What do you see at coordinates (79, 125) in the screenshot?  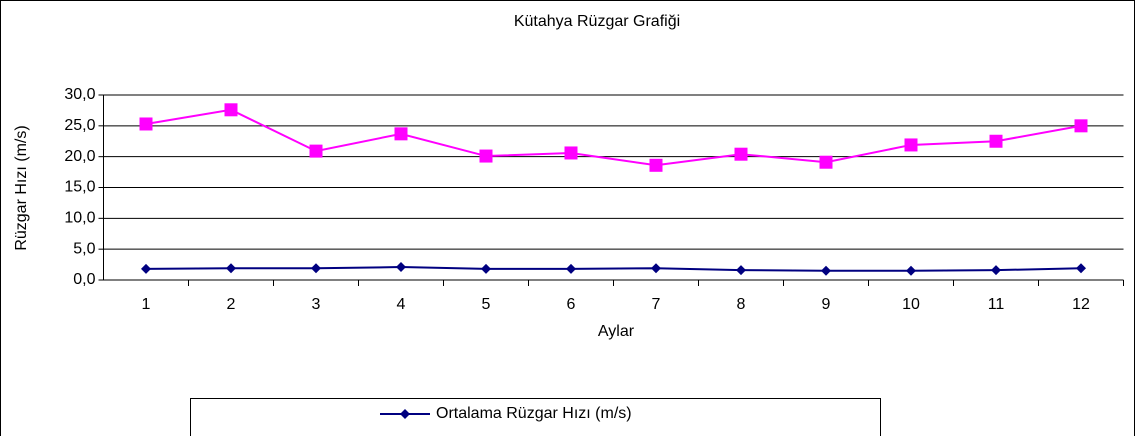 I see `y-tick-label: 25,0` at bounding box center [79, 125].